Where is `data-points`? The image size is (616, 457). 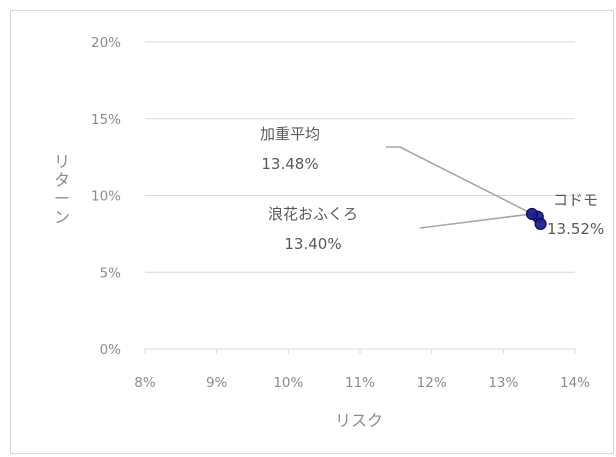 data-points is located at coordinates (536, 218).